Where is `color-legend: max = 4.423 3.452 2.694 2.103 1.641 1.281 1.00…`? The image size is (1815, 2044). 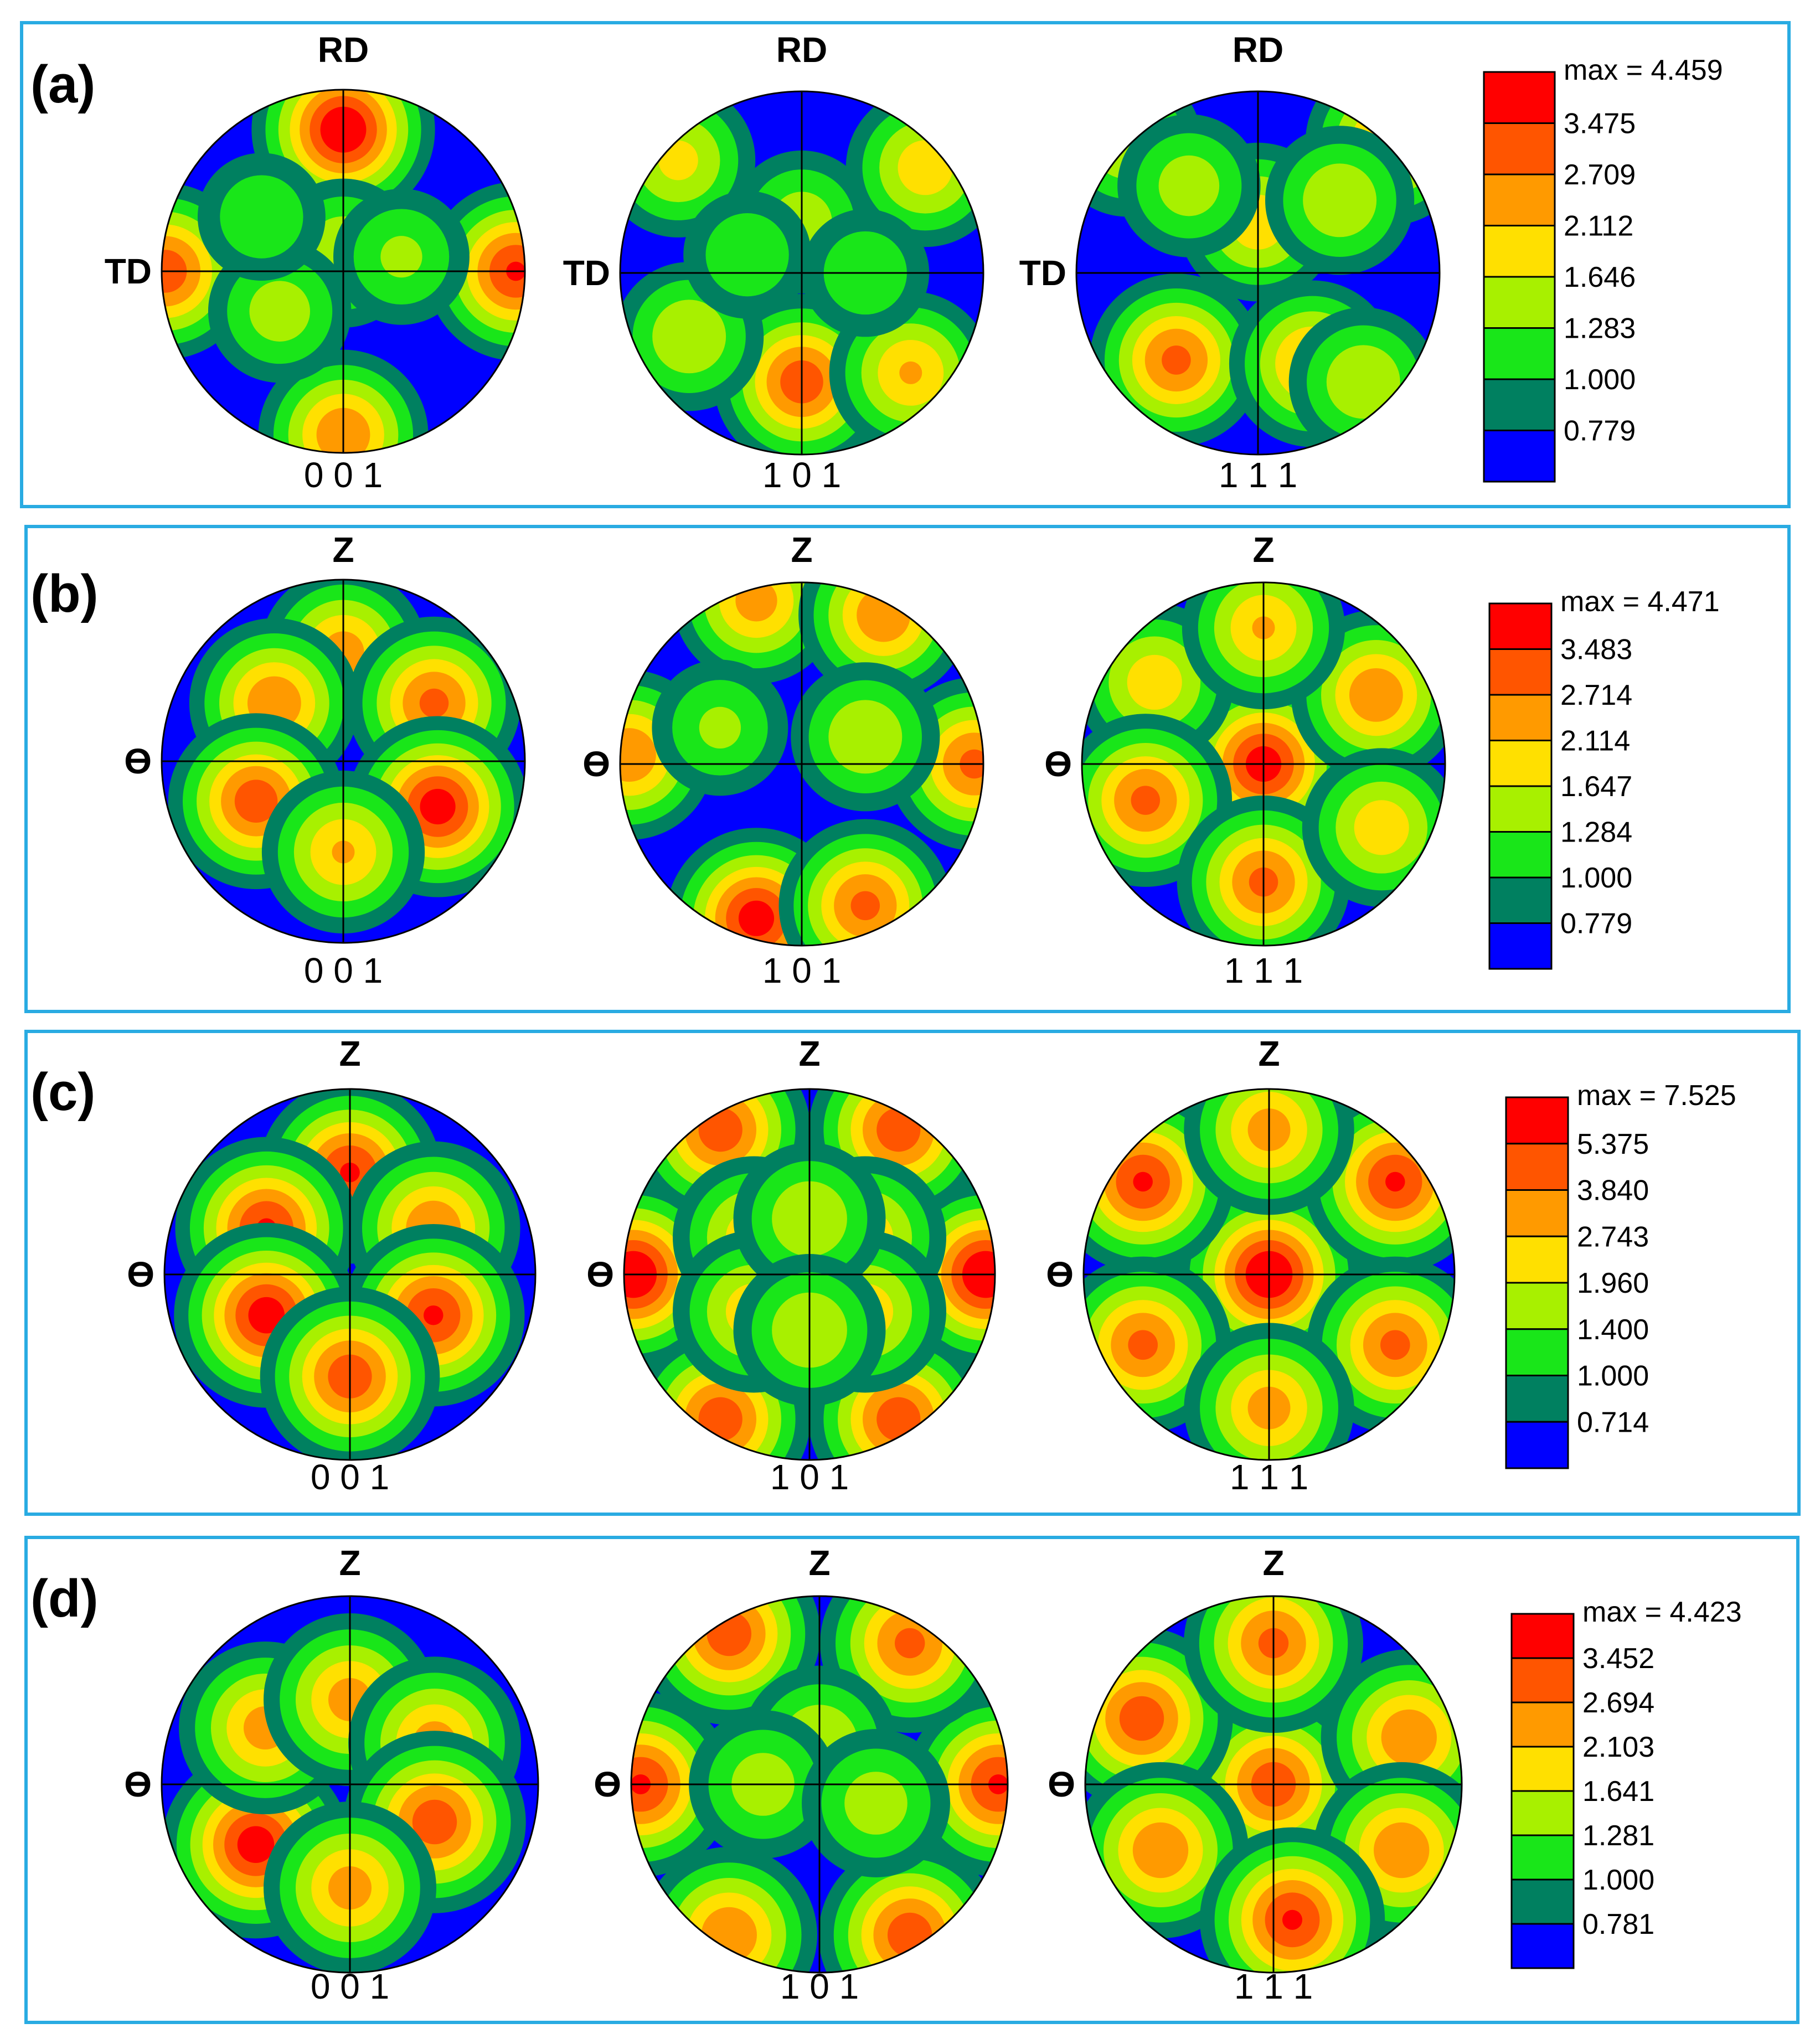 color-legend: max = 4.423 3.452 2.694 2.103 1.641 1.281 1.00… is located at coordinates (1626, 1782).